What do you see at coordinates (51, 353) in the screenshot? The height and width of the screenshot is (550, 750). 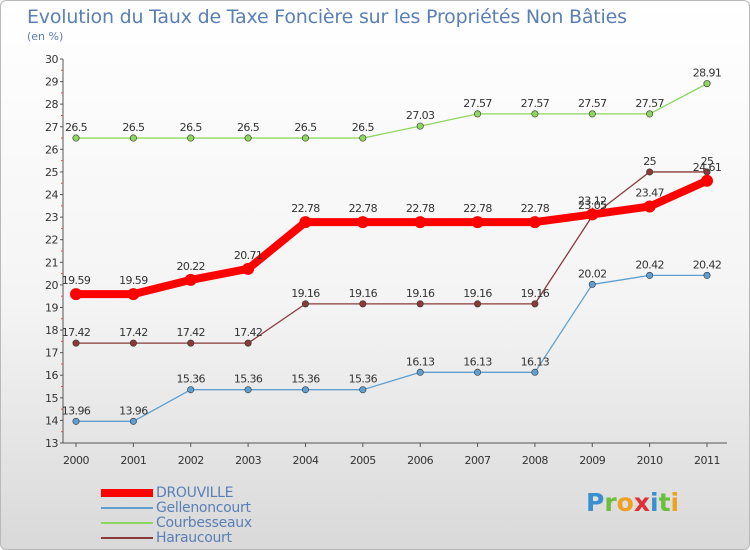 I see `y-tick-label: 17` at bounding box center [51, 353].